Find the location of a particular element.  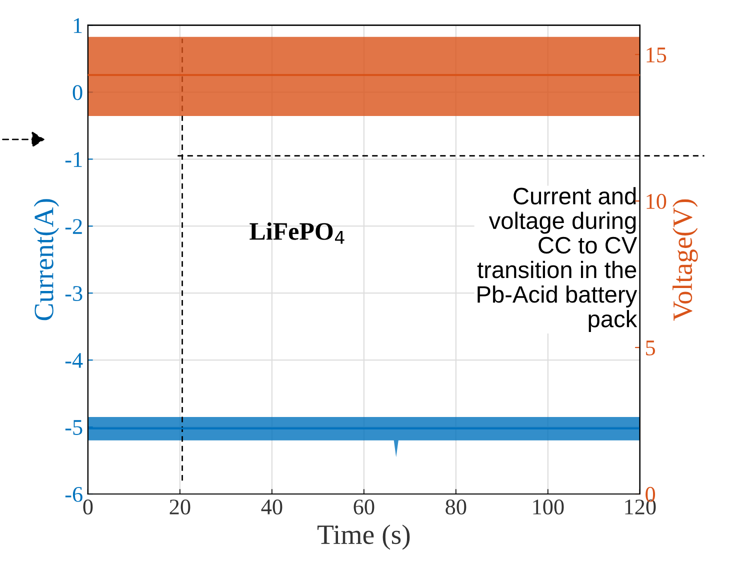

y2-tick-label: 0 is located at coordinates (651, 494).